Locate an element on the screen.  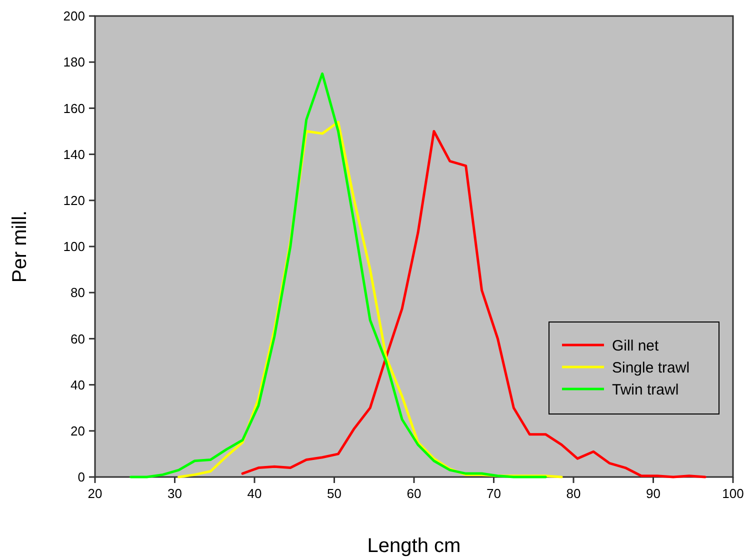
x-tick-label: 50 is located at coordinates (334, 493).